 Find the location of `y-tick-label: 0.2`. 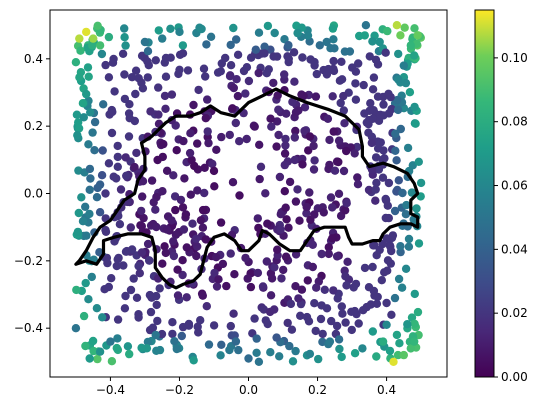

y-tick-label: 0.2 is located at coordinates (33, 126).